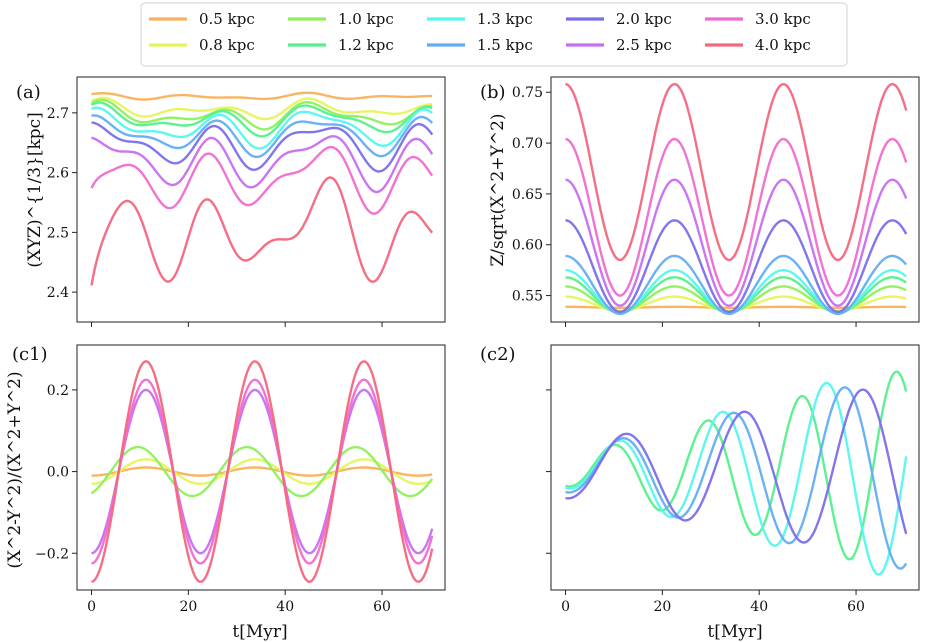 The image size is (926, 642). What do you see at coordinates (227, 45) in the screenshot?
I see `legend-label: 0.8 kpc` at bounding box center [227, 45].